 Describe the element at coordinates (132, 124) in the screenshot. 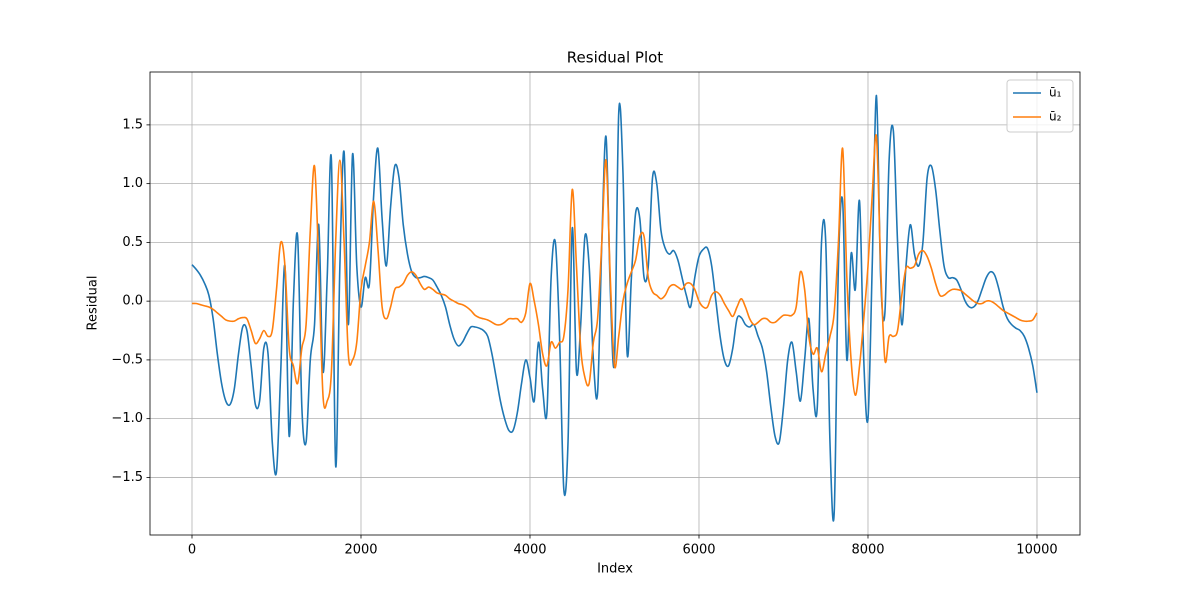

I see `y-tick-label: 1.5` at that location.